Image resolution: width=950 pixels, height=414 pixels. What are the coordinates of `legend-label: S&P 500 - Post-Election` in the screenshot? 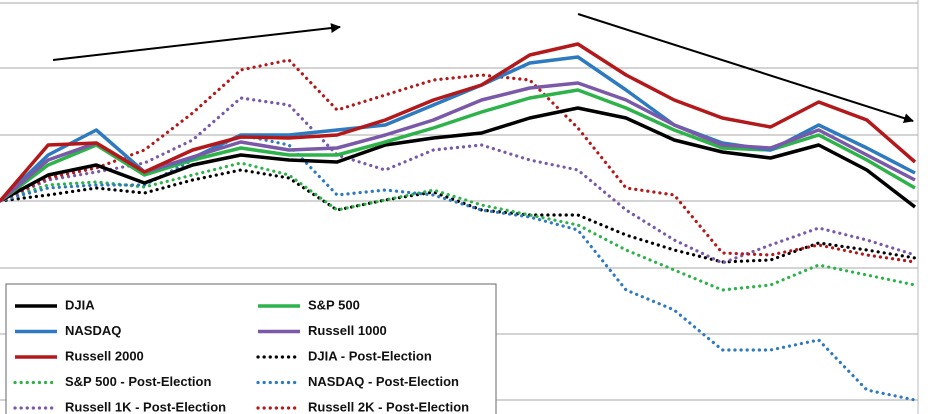 It's located at (138, 381).